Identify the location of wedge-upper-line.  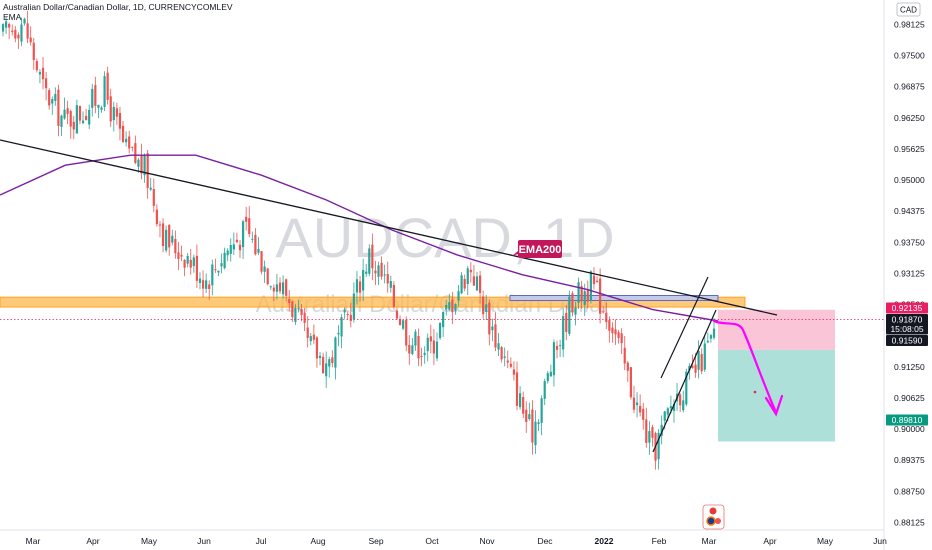
(684, 327).